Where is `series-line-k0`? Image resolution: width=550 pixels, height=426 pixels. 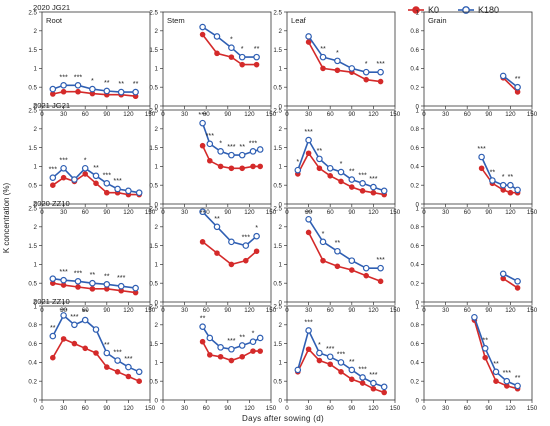 series-line-k0 is located at coordinates (510, 85).